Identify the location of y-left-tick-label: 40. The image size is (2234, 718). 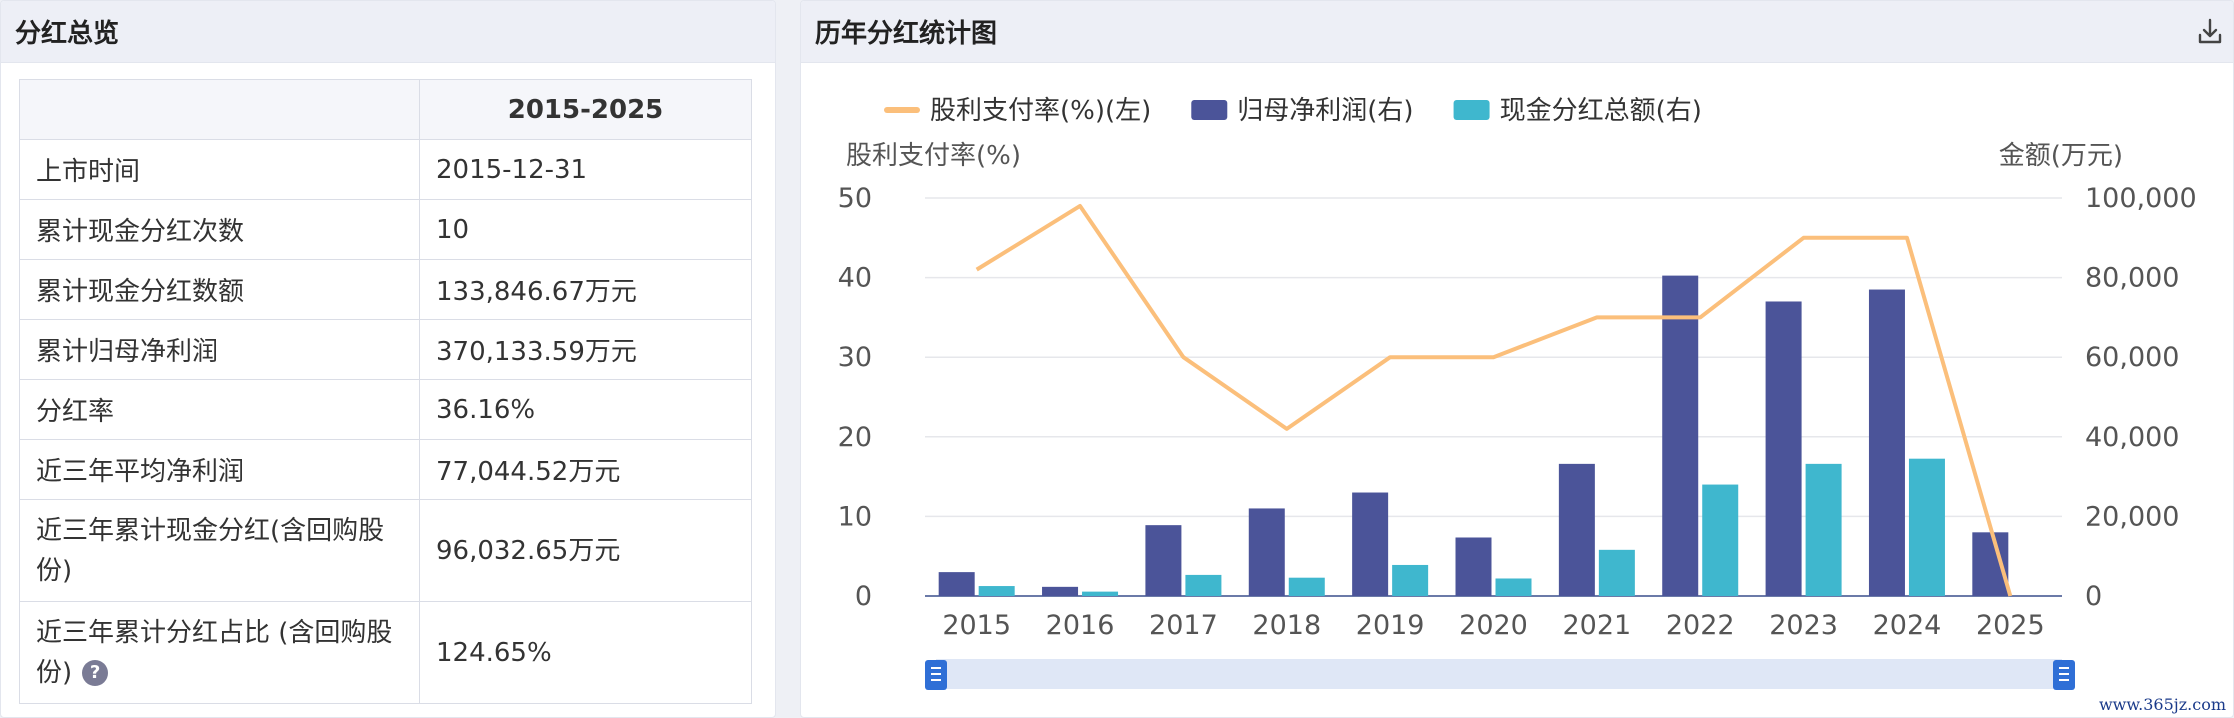
(855, 278).